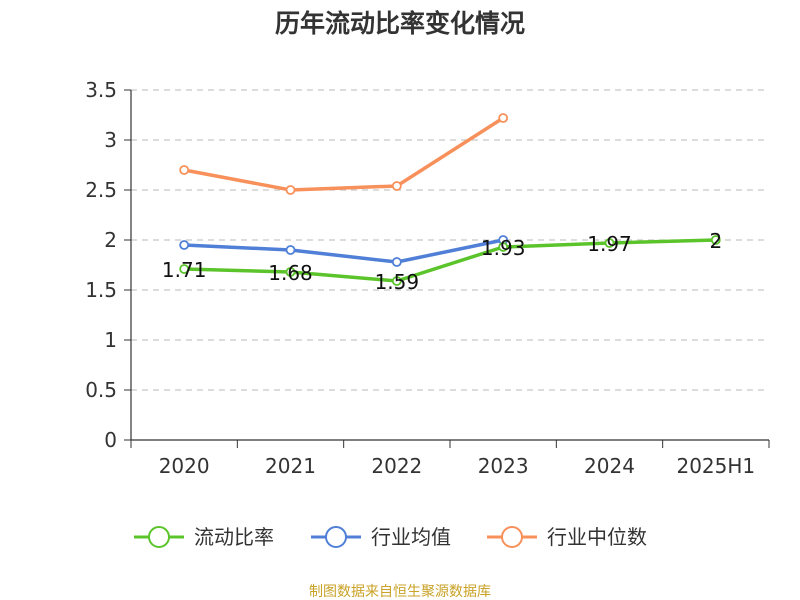 The width and height of the screenshot is (800, 600). I want to click on y-tick-label: 3.5, so click(101, 90).